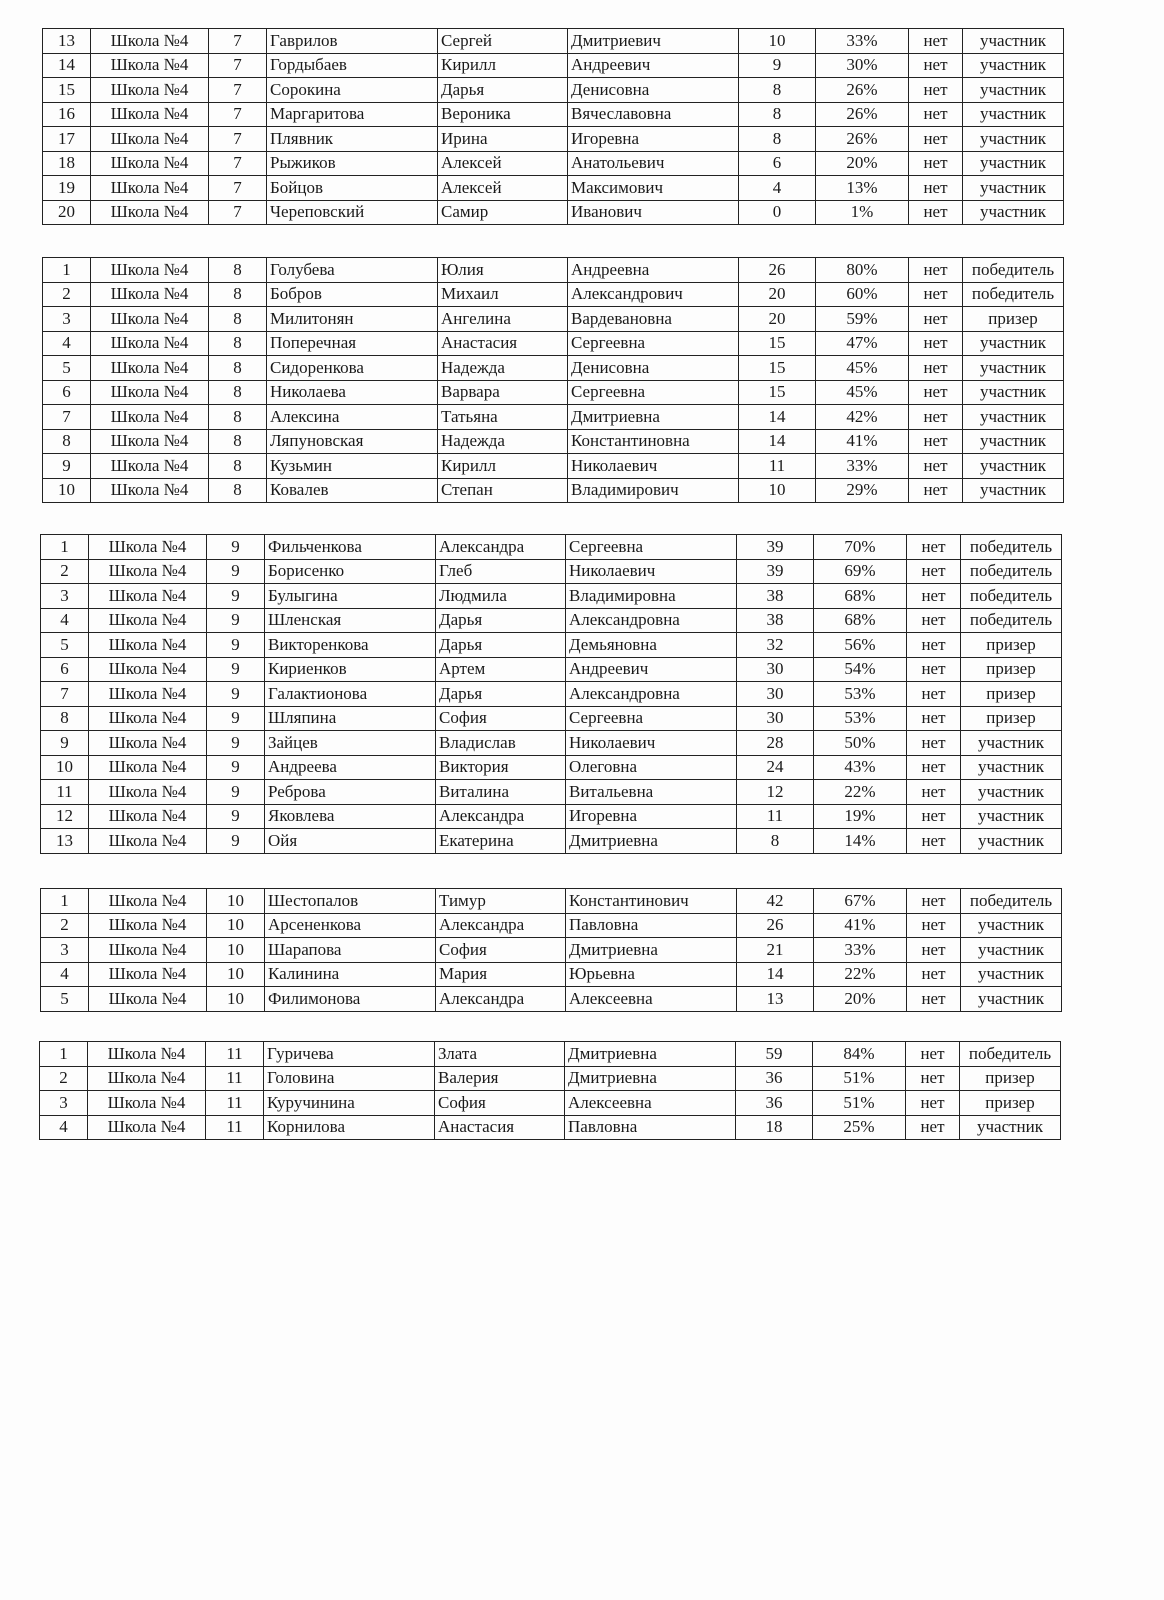 The width and height of the screenshot is (1164, 1600). Describe the element at coordinates (860, 841) in the screenshot. I see `cell-percent: 14%` at that location.